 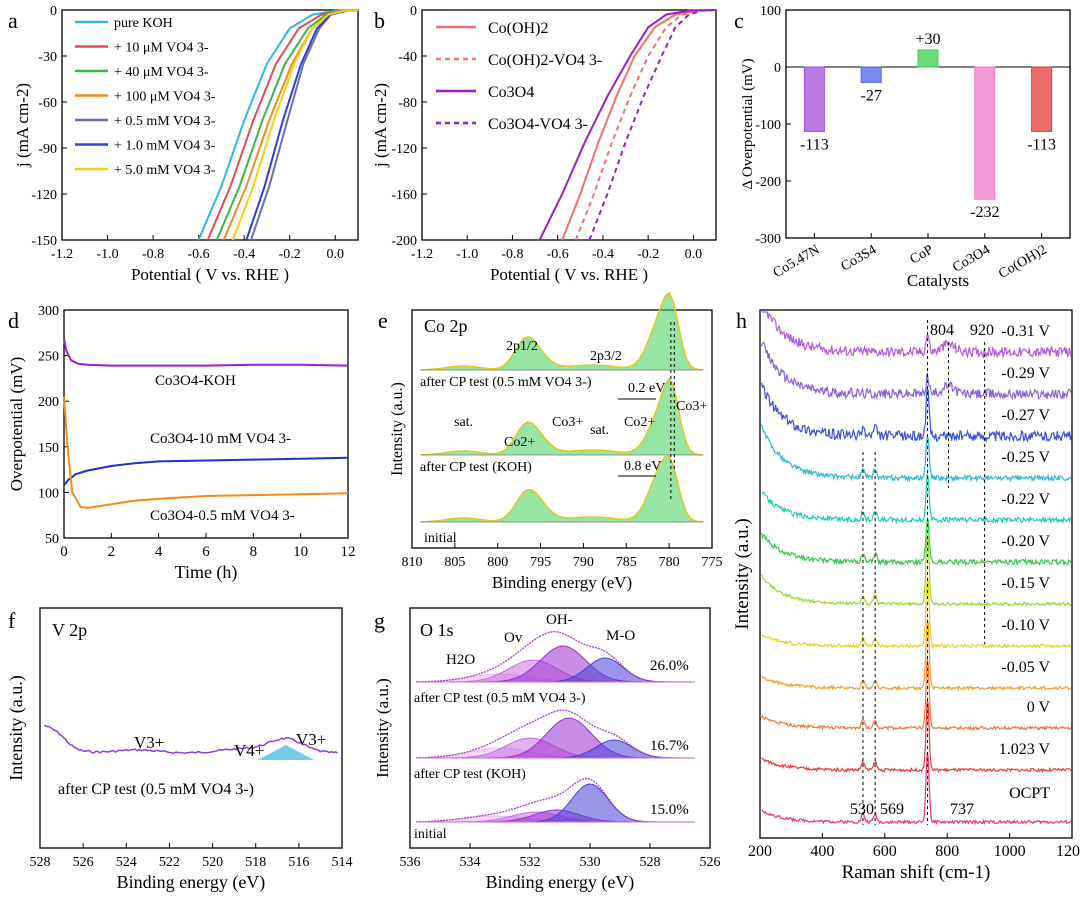 What do you see at coordinates (165, 97) in the screenshot?
I see `legend-entry: + 100 μM VO4 3-` at bounding box center [165, 97].